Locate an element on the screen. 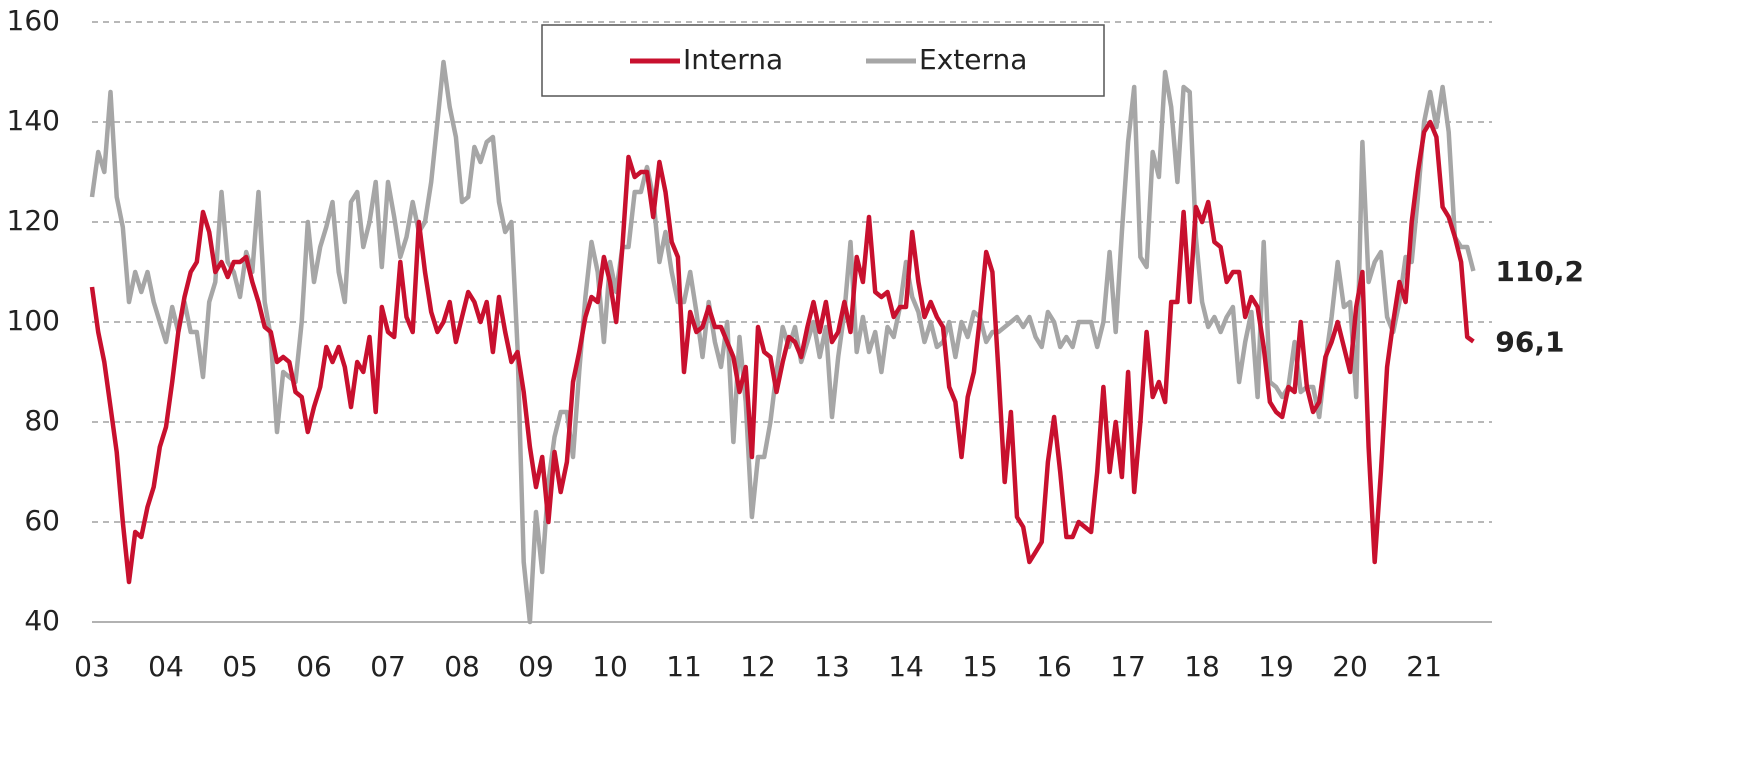  x-tick-label: 17 is located at coordinates (1128, 666).